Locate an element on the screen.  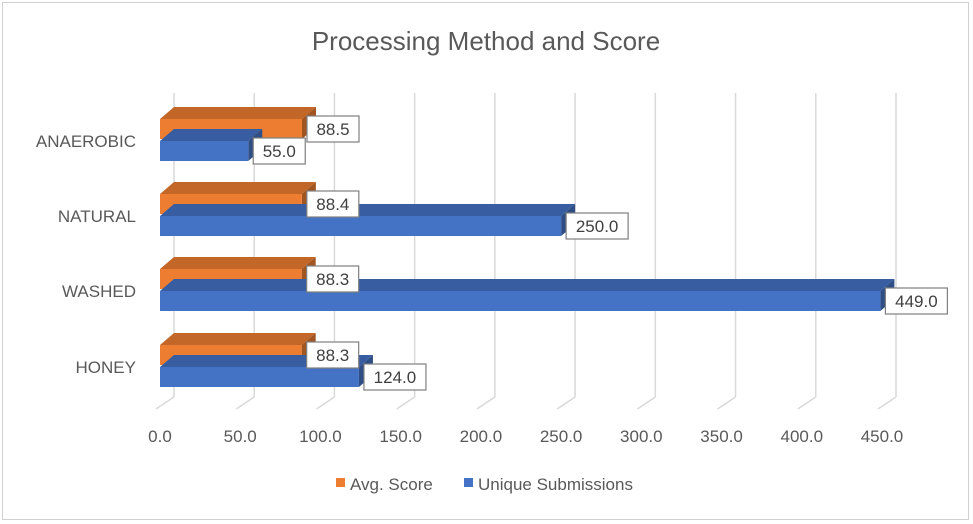
x-tick-label: 250.0 is located at coordinates (561, 436).